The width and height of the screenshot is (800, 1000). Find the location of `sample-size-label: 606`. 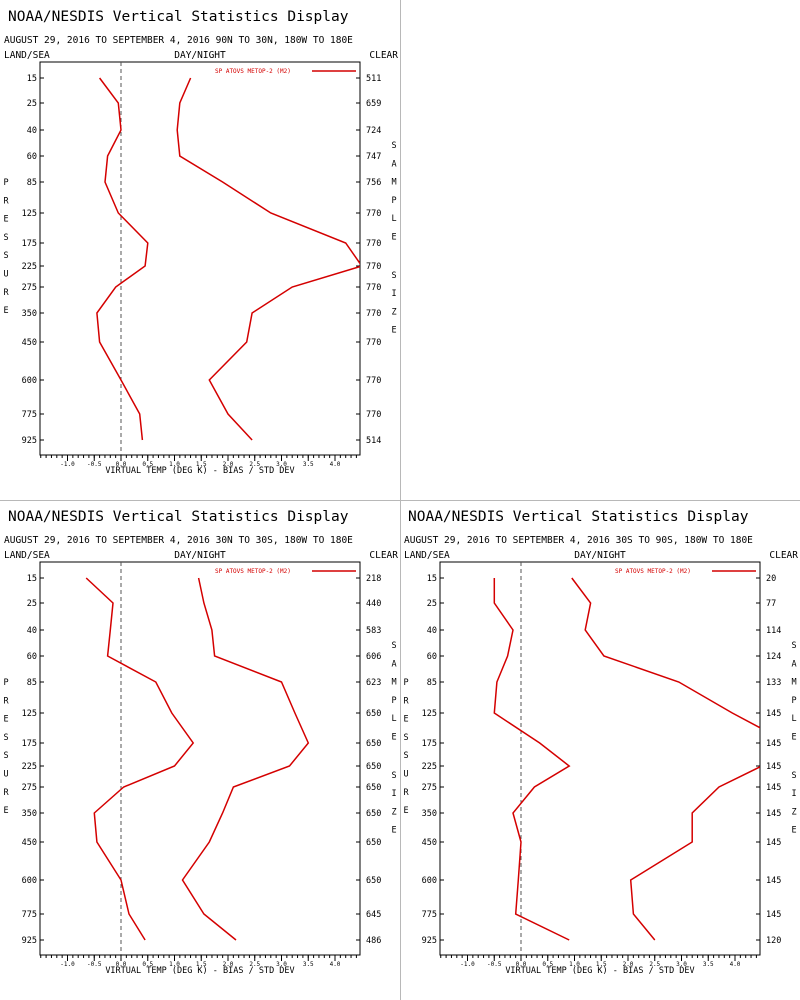

sample-size-label: 606 is located at coordinates (373, 657).